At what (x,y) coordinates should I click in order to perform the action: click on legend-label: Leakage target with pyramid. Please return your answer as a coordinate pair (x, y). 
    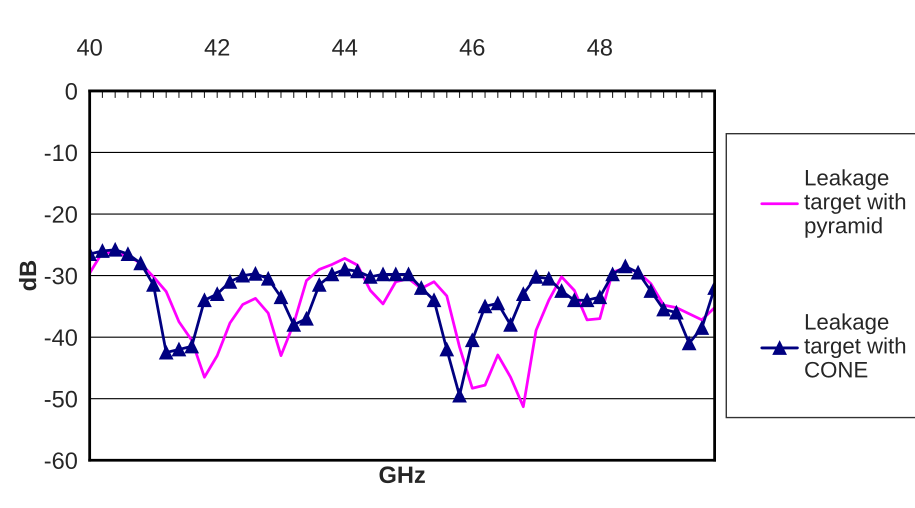
    Looking at the image, I should click on (855, 203).